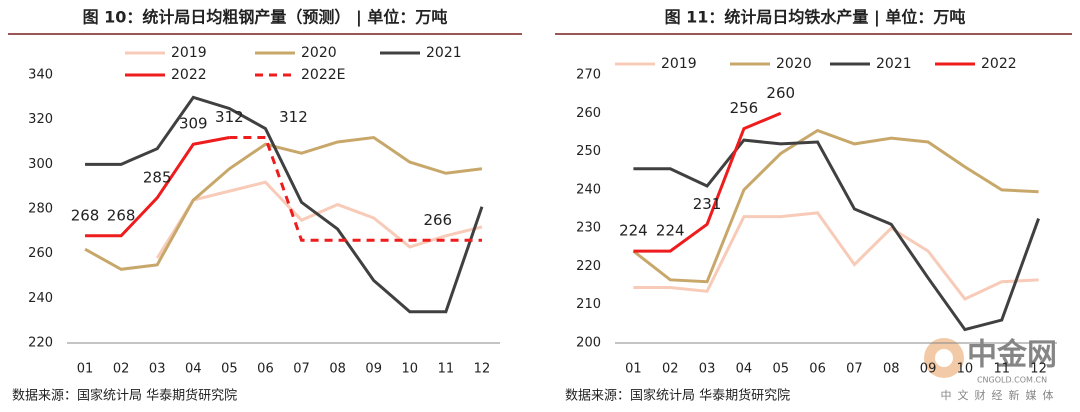 This screenshot has height=412, width=1080. Describe the element at coordinates (1000, 395) in the screenshot. I see `watermark-text: 中文财经新媒体` at that location.